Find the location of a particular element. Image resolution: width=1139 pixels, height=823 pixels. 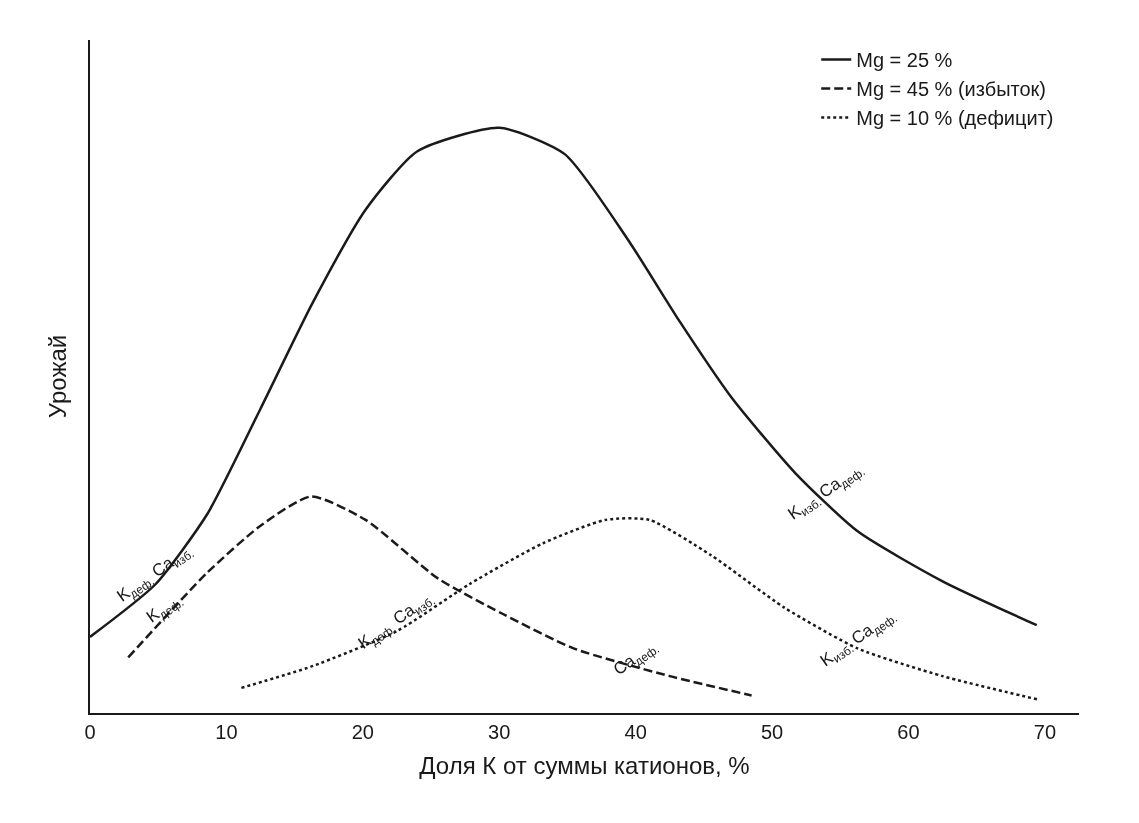

legend-label: Mg = 45 % (избыток) is located at coordinates (951, 89).